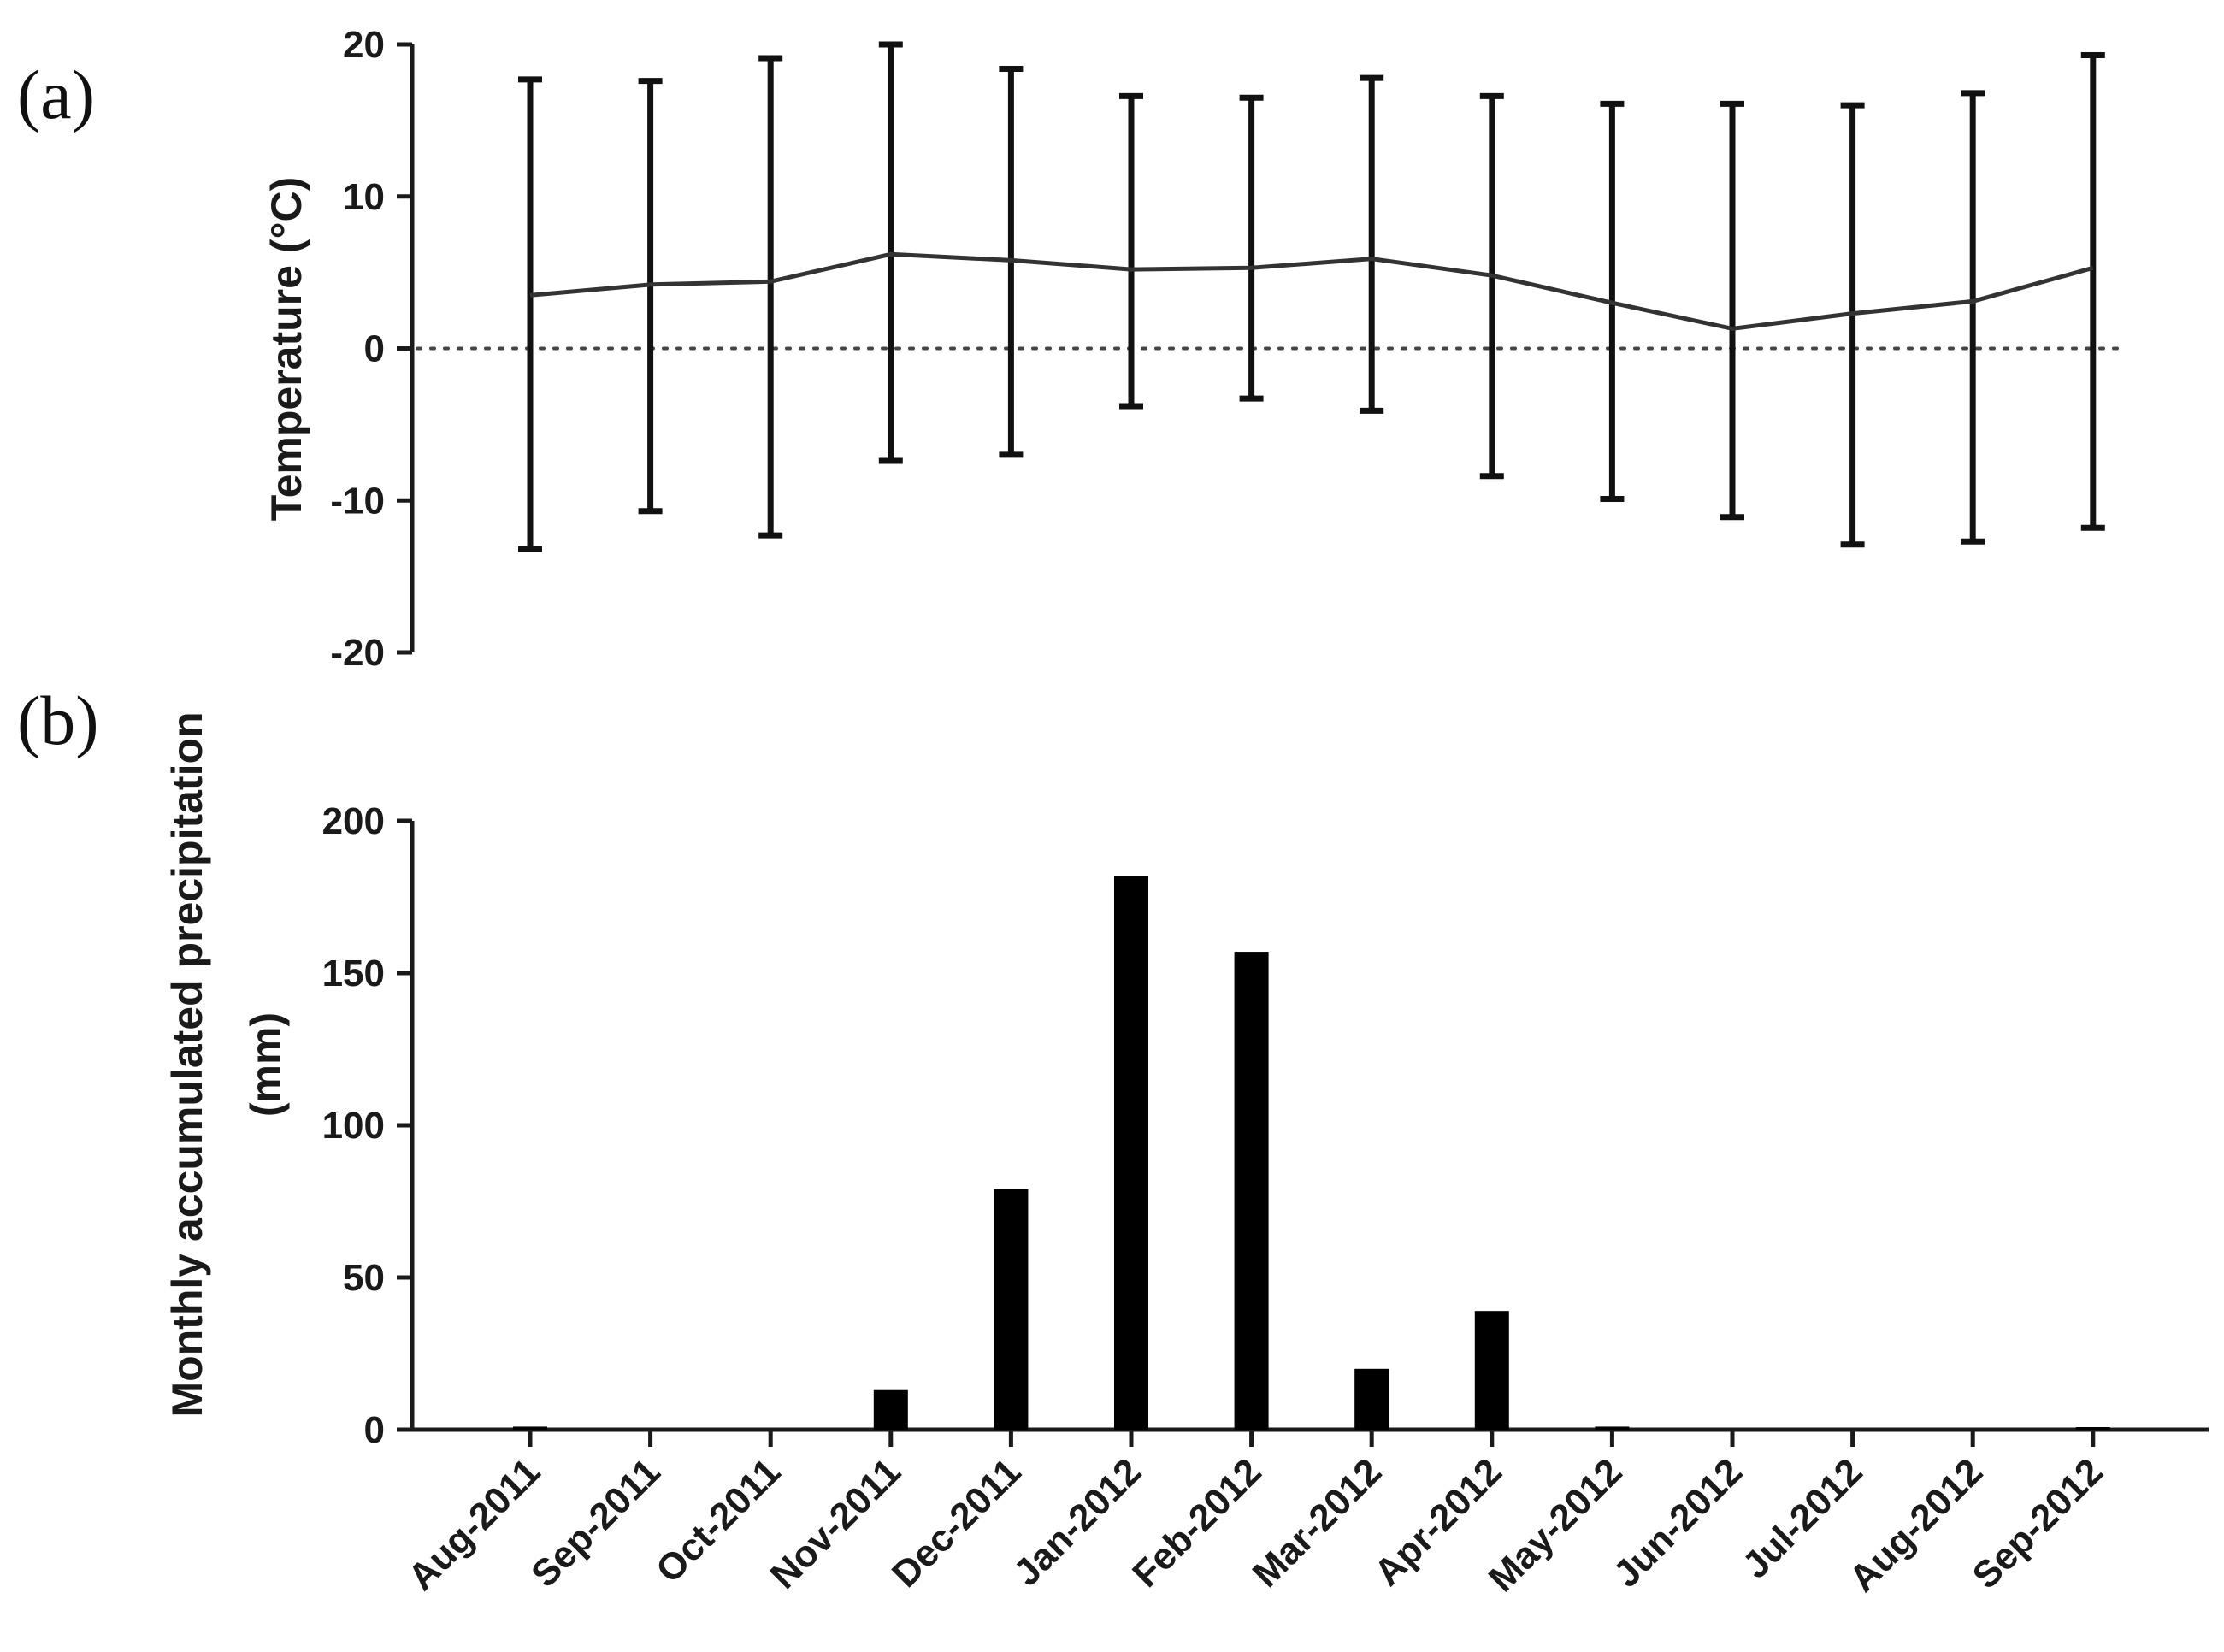  What do you see at coordinates (364, 45) in the screenshot?
I see `temperature-y-tick-label: 20` at bounding box center [364, 45].